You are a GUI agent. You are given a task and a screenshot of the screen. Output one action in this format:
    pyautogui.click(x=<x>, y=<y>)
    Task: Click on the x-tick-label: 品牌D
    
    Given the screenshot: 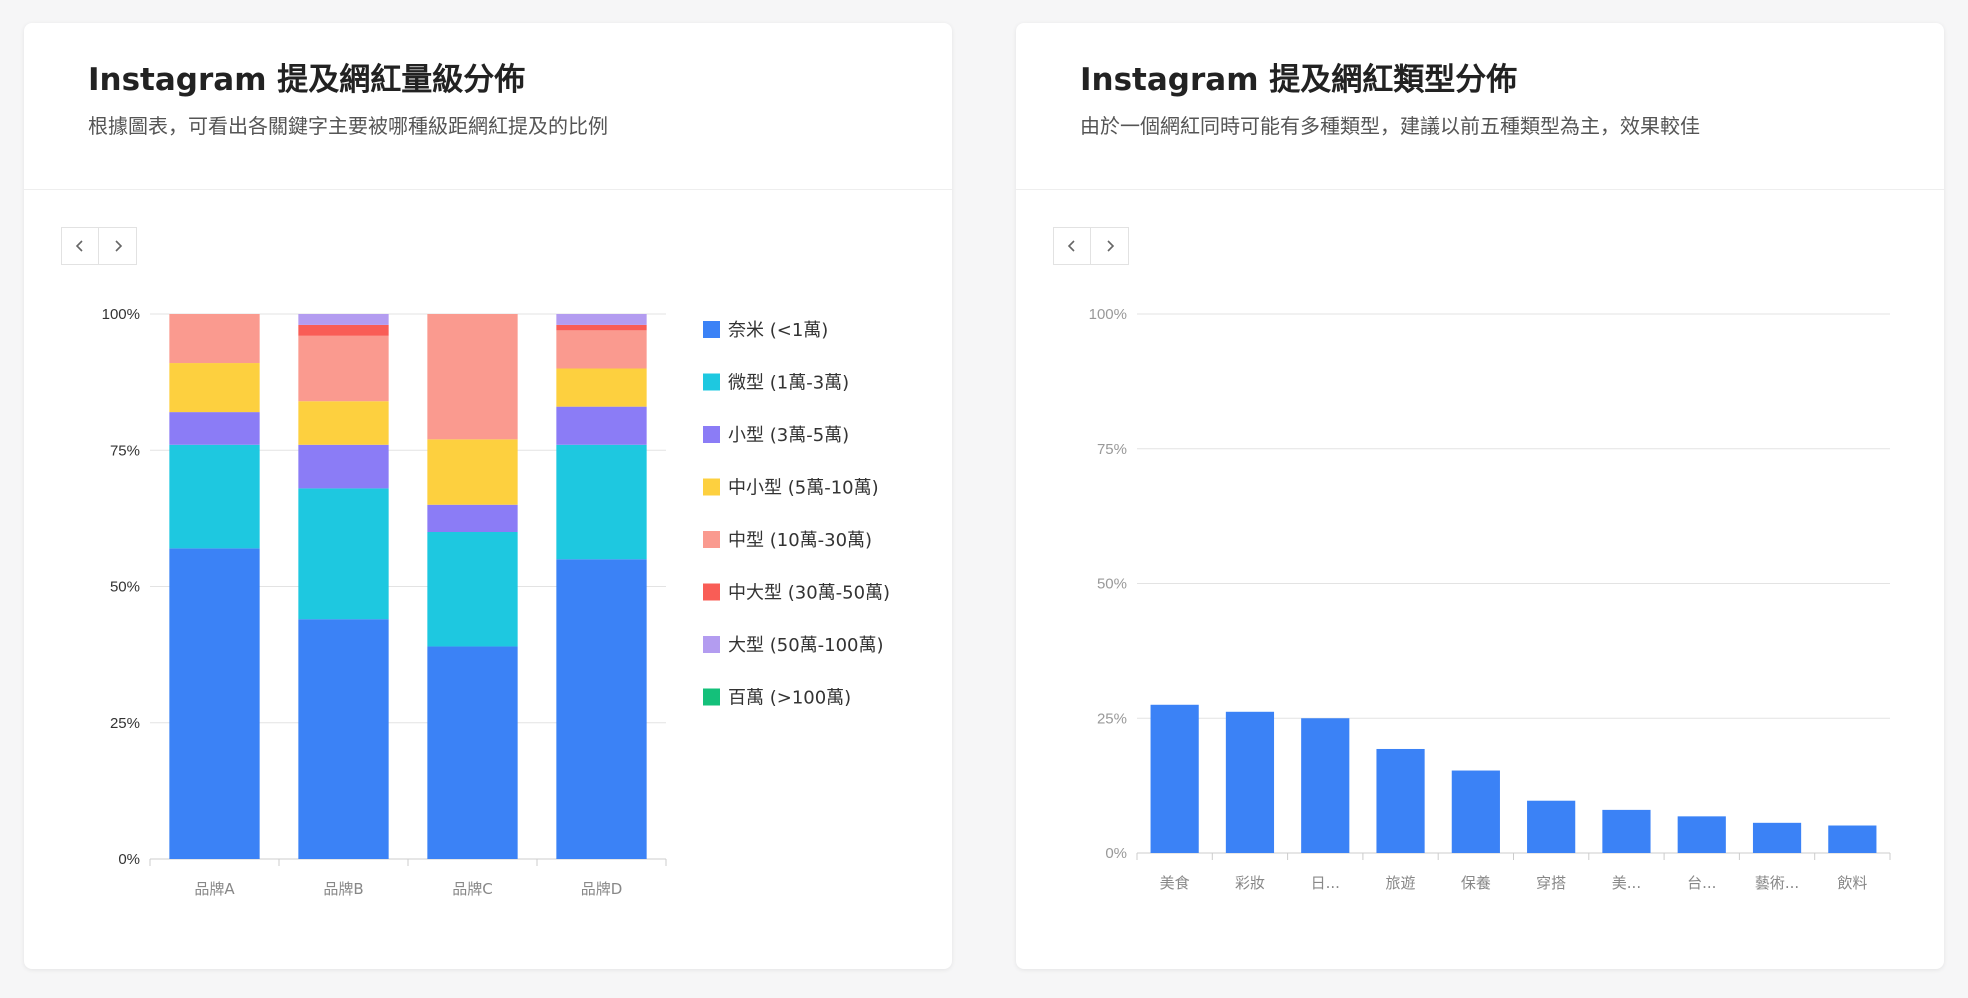 What is the action you would take?
    pyautogui.click(x=602, y=889)
    